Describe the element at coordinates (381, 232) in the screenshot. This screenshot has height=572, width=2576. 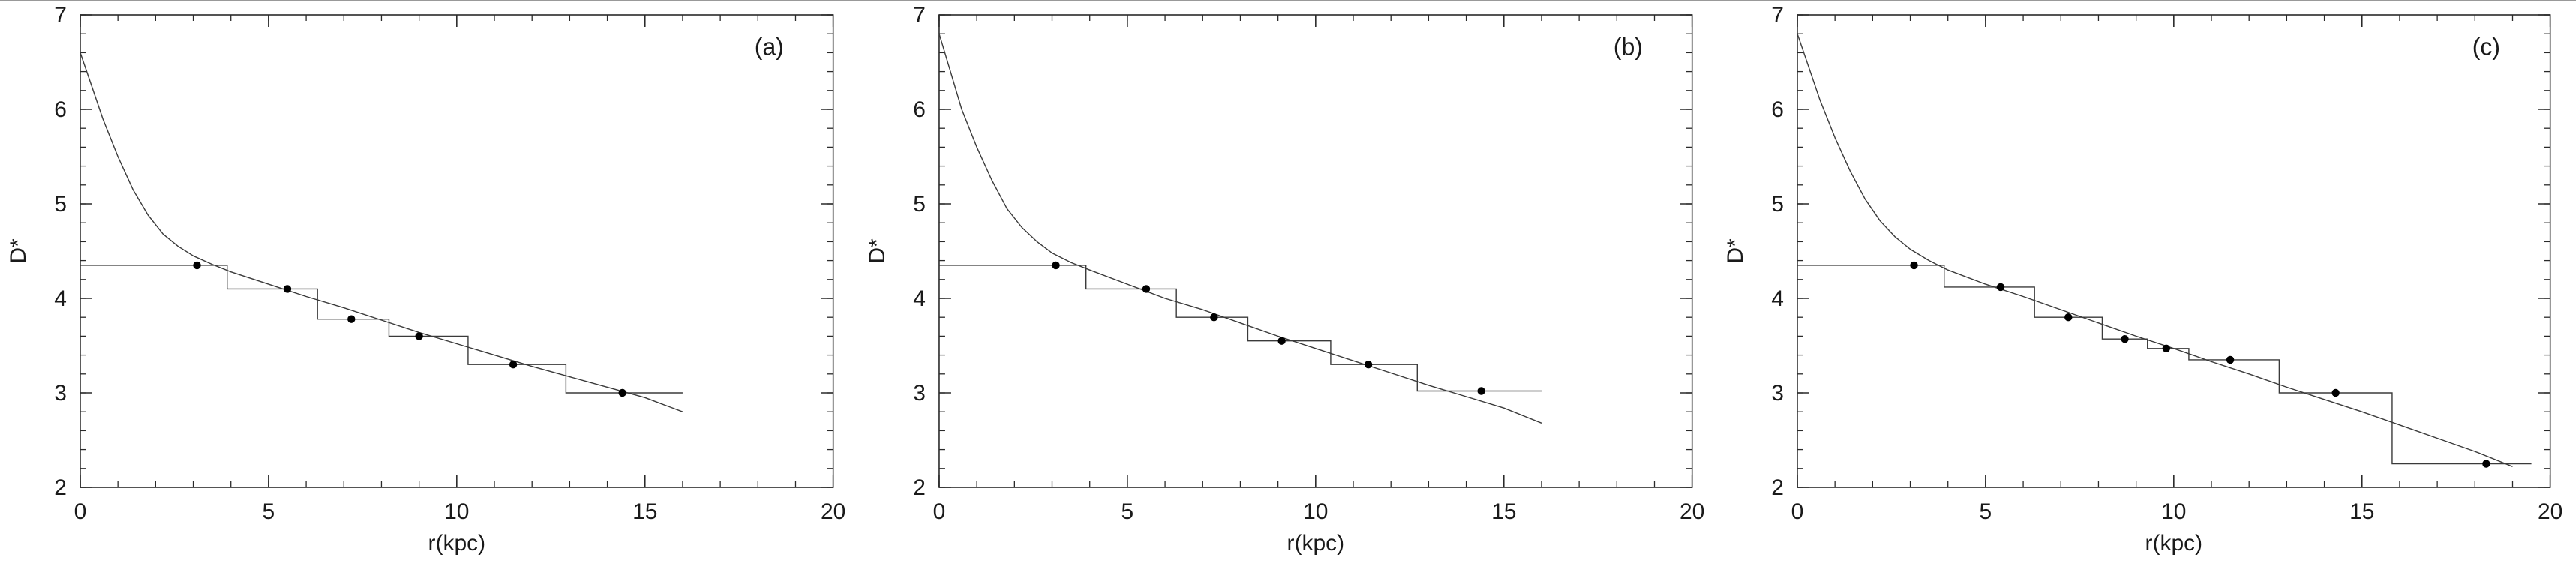
I see `smooth-model-curve` at that location.